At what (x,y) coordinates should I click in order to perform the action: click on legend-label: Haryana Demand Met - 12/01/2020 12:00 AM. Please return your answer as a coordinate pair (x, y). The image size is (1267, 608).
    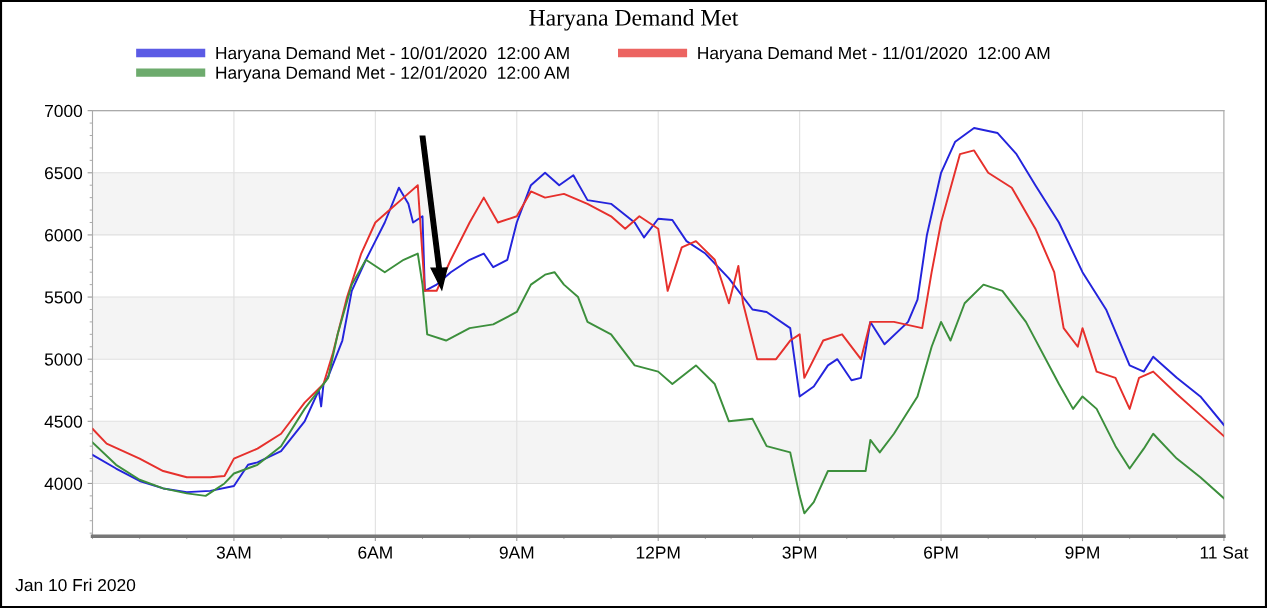
    Looking at the image, I should click on (392, 74).